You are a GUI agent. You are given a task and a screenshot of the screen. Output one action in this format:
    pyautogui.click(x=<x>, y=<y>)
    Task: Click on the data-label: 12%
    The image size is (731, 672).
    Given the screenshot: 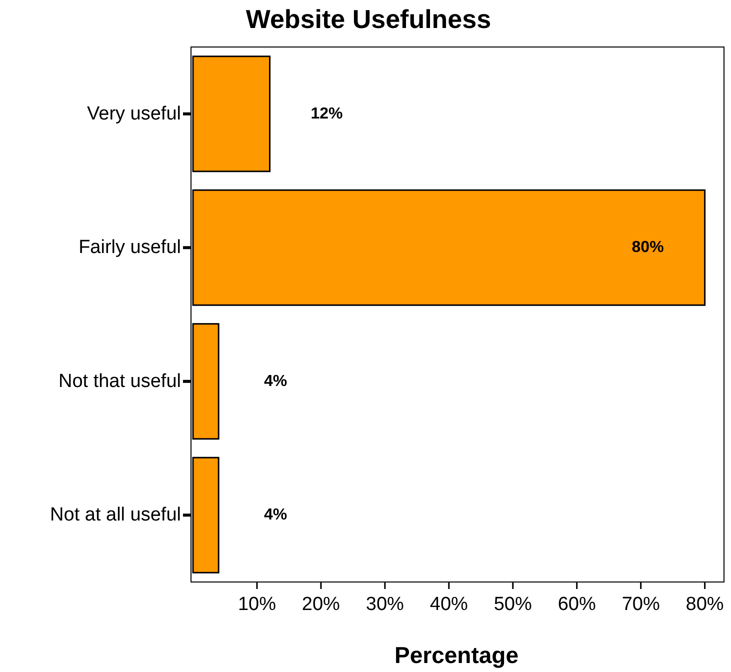 What is the action you would take?
    pyautogui.click(x=326, y=113)
    